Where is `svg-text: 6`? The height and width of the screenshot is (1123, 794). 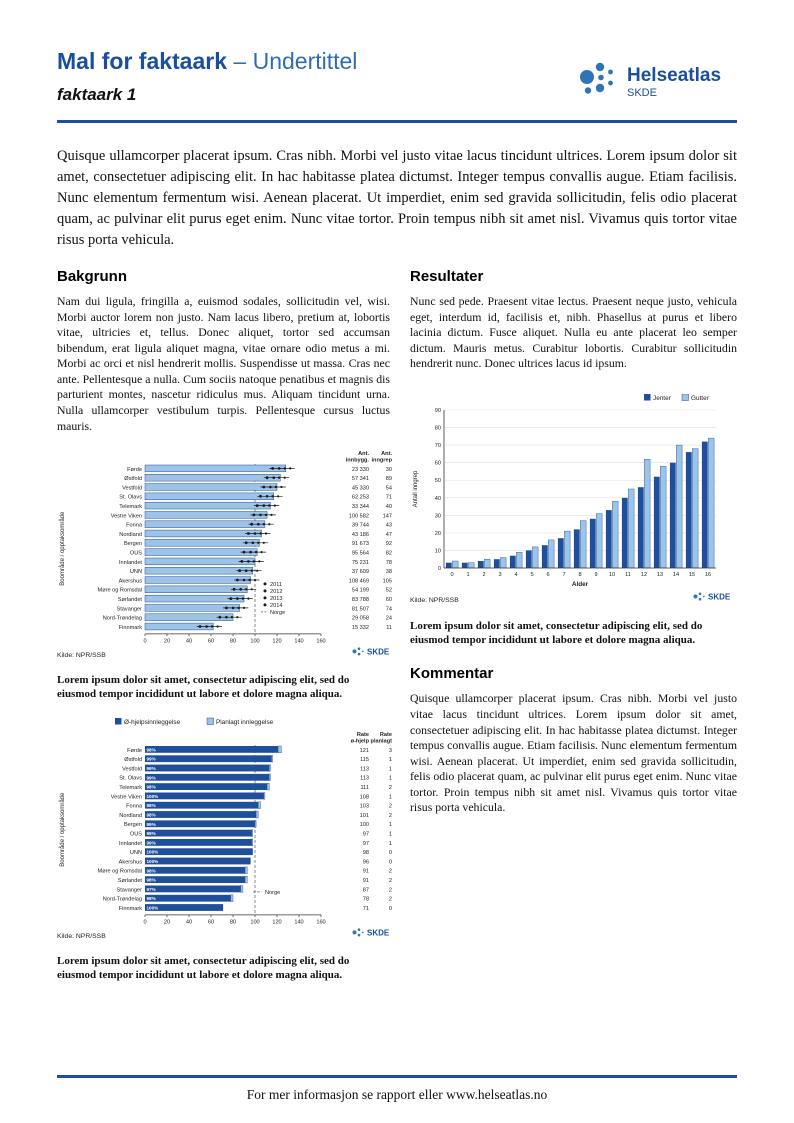
svg-text: 6 is located at coordinates (547, 575).